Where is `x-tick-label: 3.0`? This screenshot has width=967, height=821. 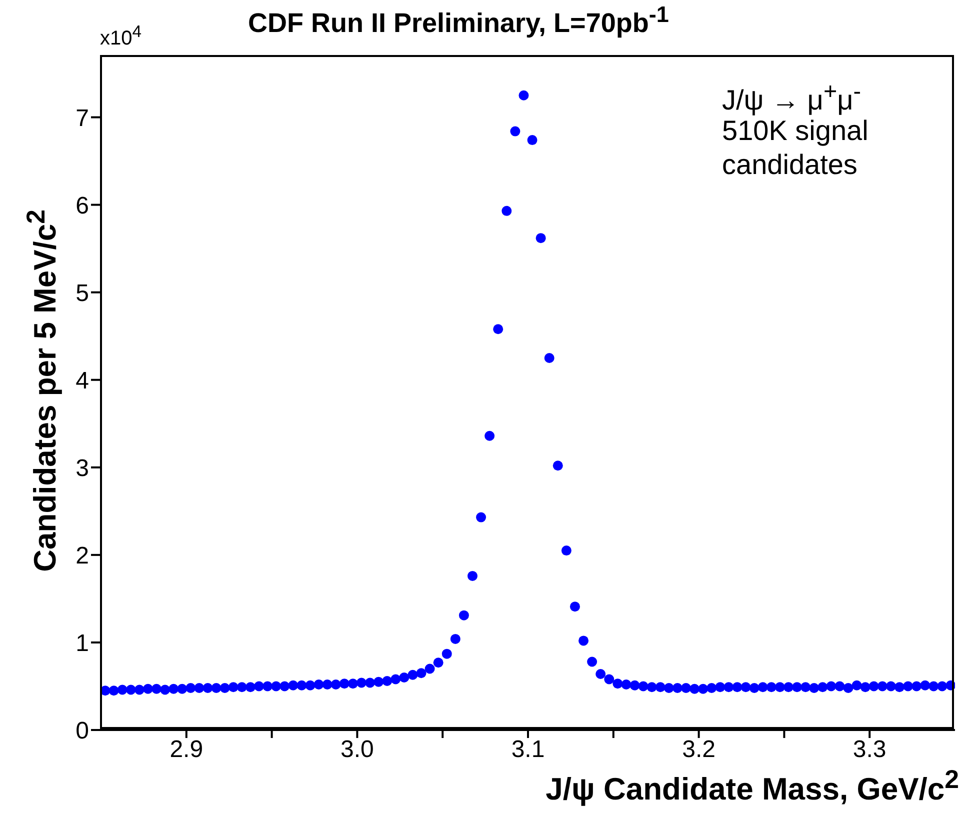
x-tick-label: 3.0 is located at coordinates (357, 750).